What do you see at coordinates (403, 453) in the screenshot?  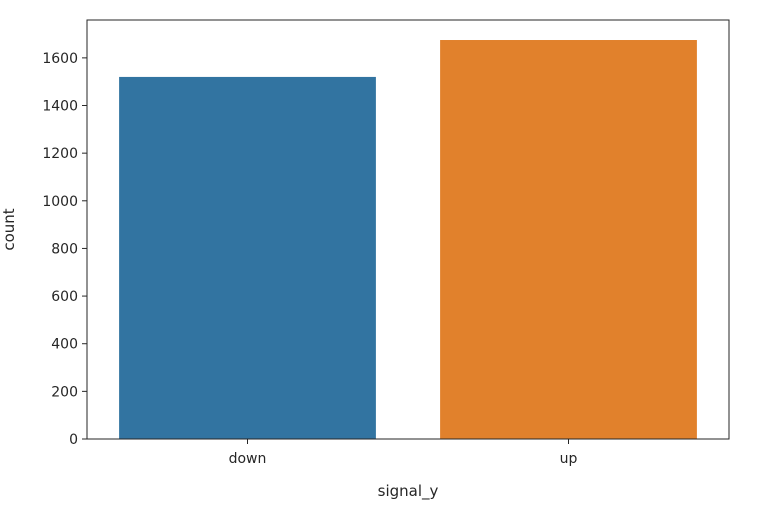 I see `x-axis: down up` at bounding box center [403, 453].